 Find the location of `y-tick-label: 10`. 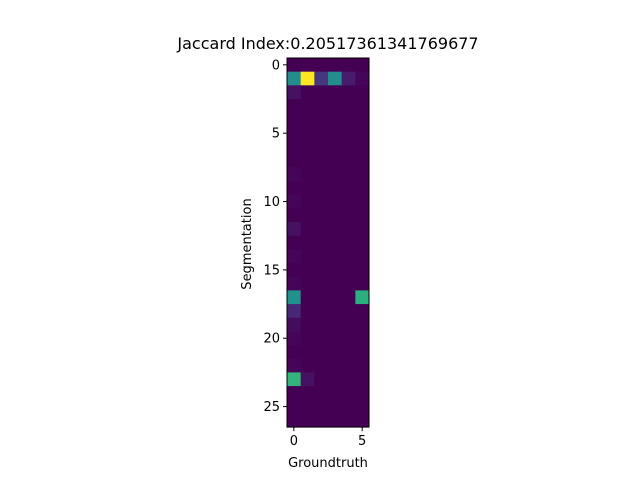

y-tick-label: 10 is located at coordinates (271, 202).